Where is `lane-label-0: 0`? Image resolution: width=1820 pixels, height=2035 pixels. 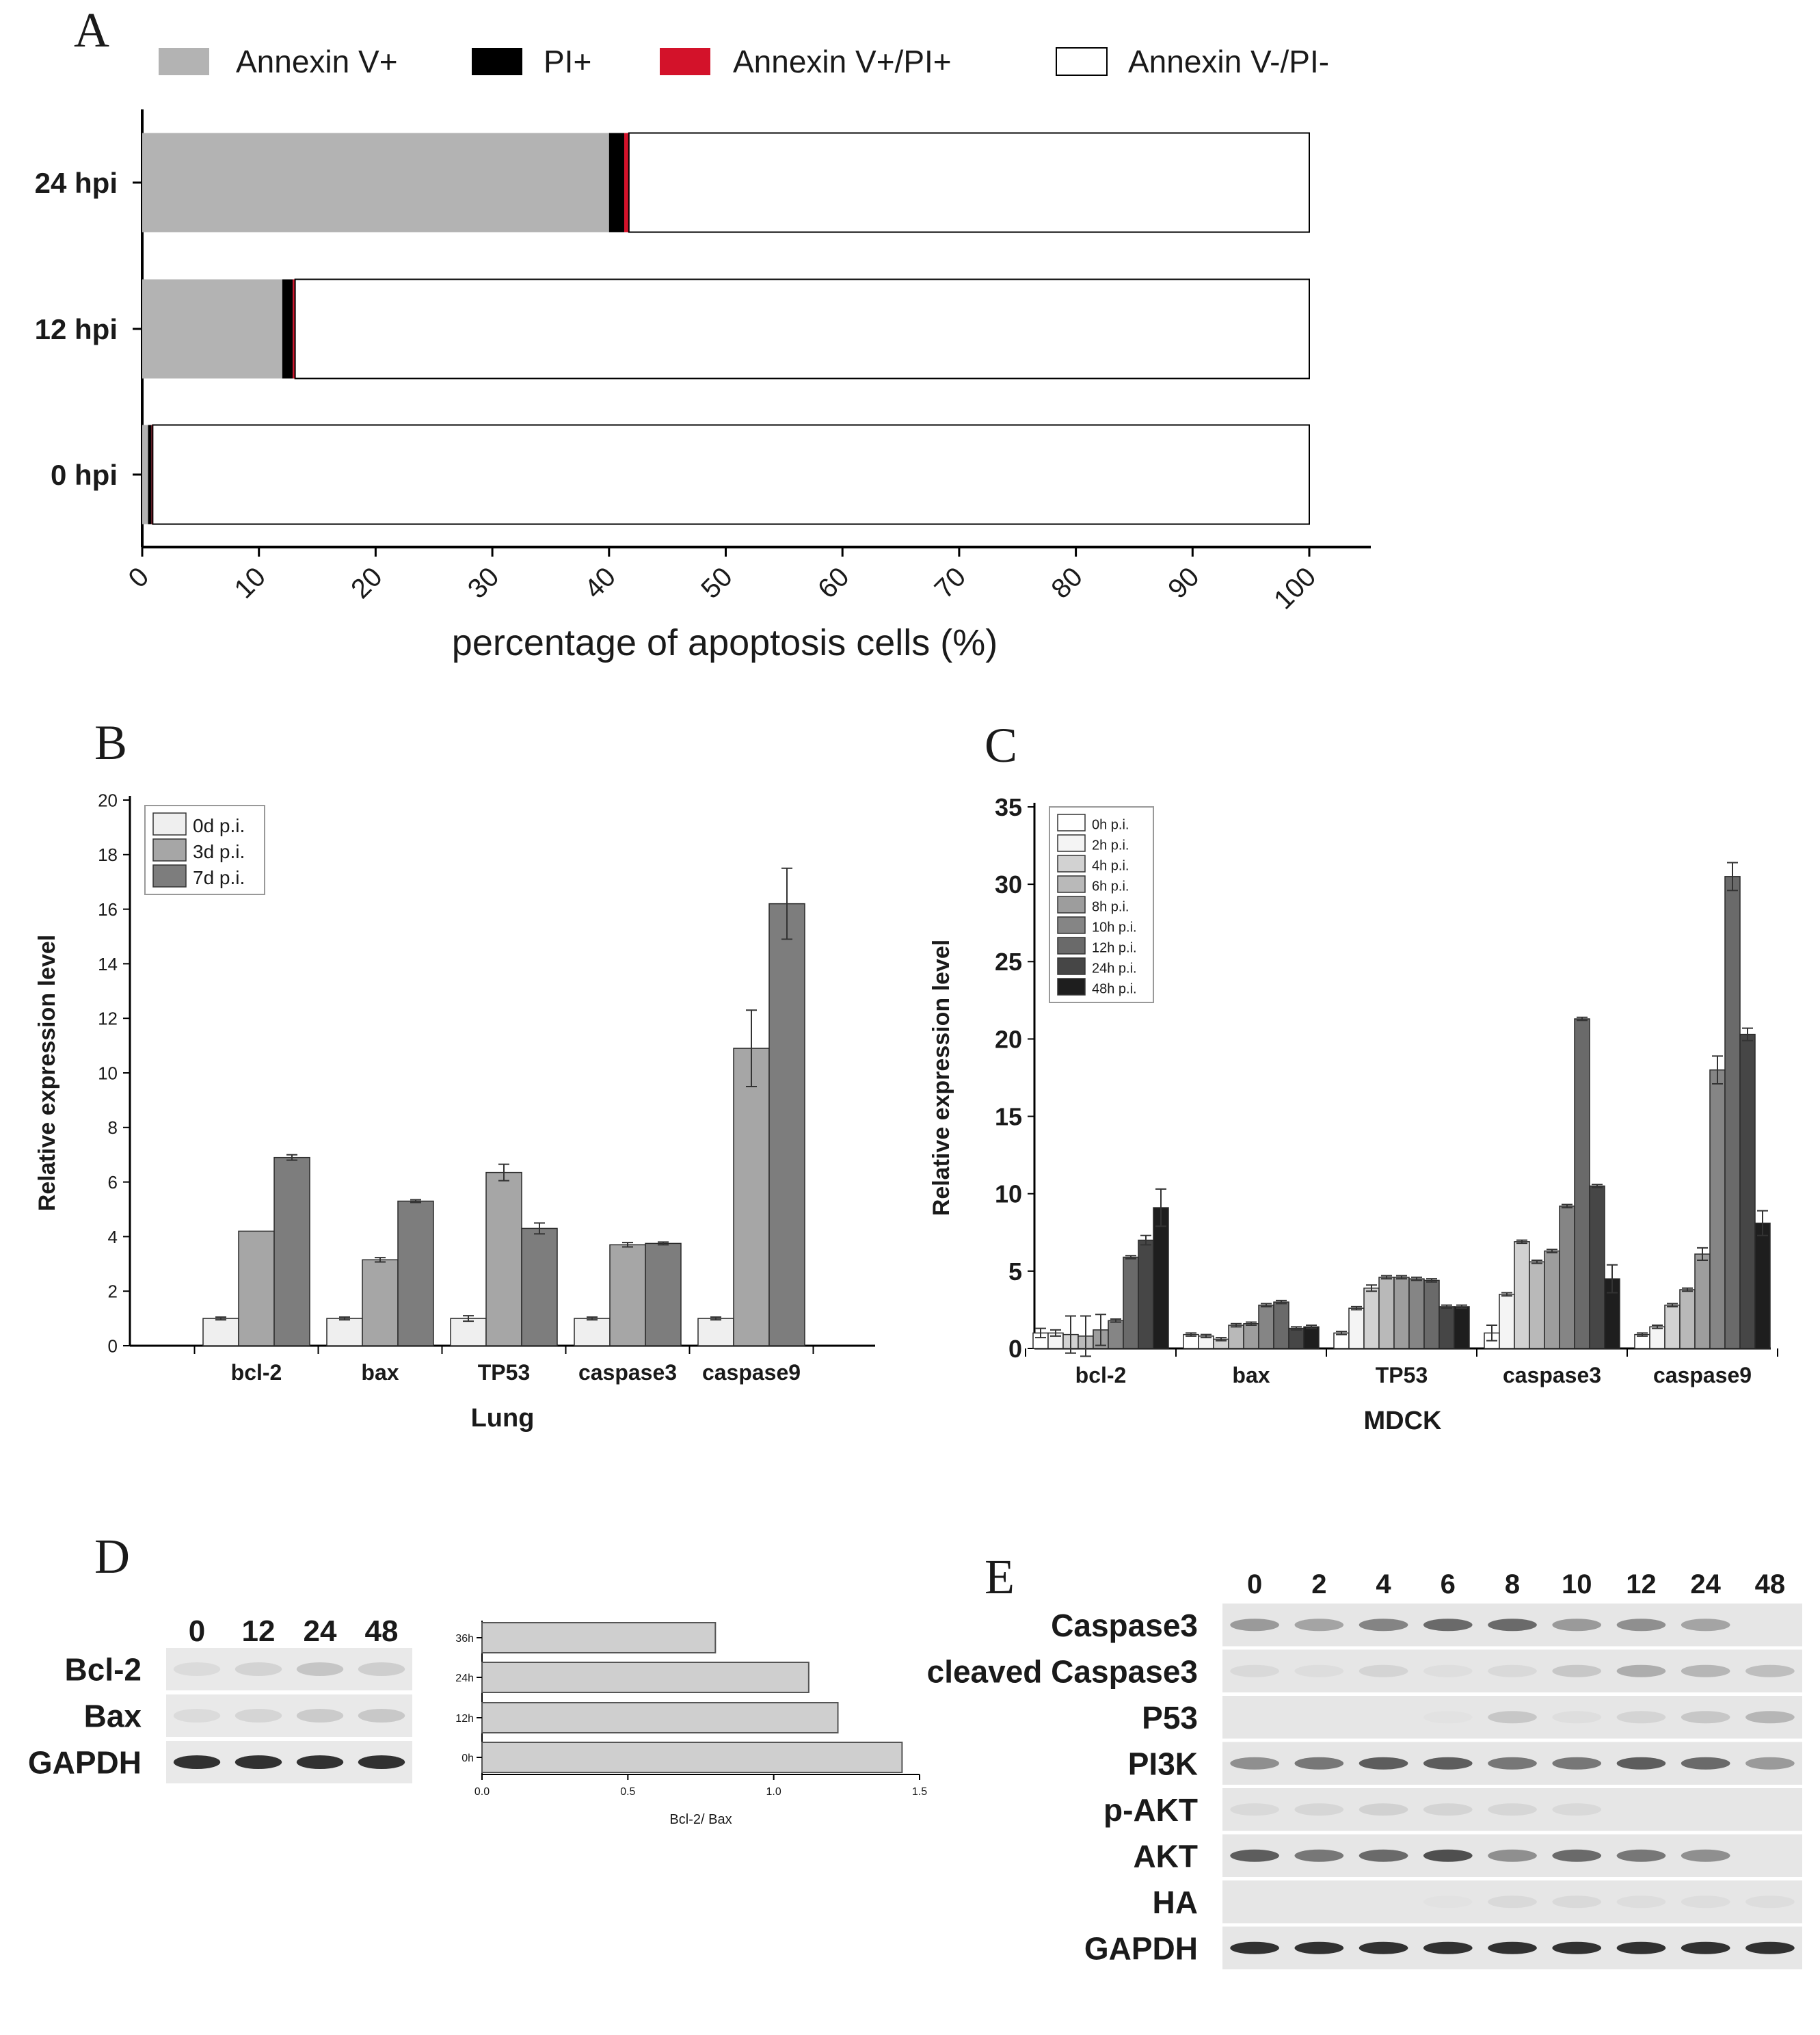
lane-label-0: 0 is located at coordinates (197, 1631).